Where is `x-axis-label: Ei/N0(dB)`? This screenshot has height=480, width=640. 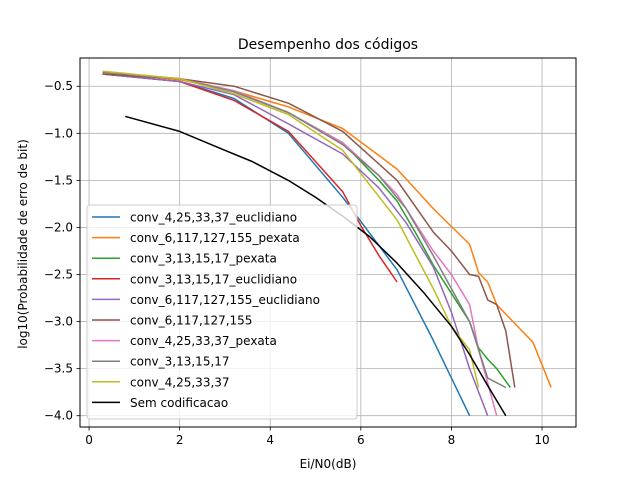
x-axis-label: Ei/N0(dB) is located at coordinates (328, 464).